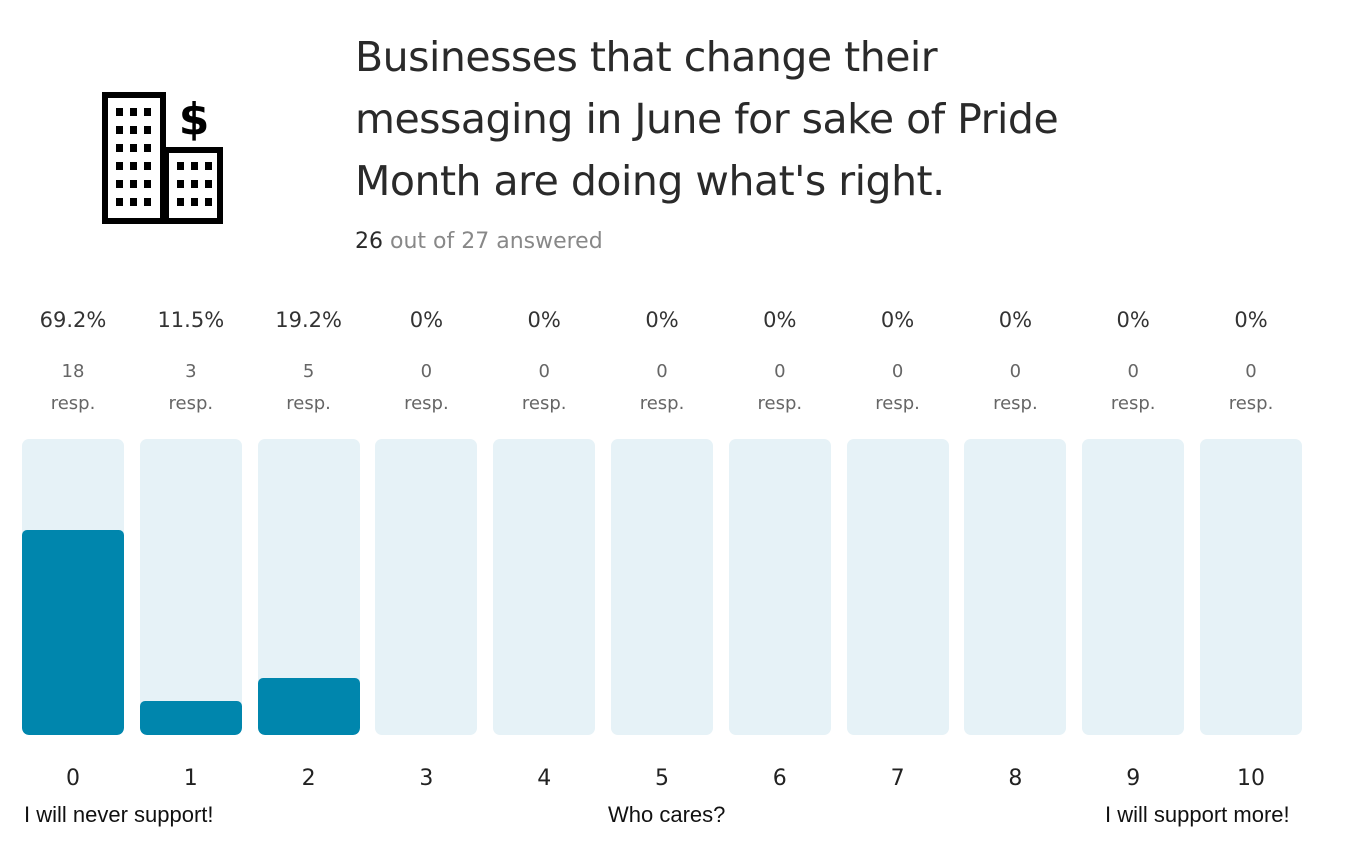 Image resolution: width=1346 pixels, height=844 pixels. Describe the element at coordinates (308, 371) in the screenshot. I see `response-count: 5` at that location.